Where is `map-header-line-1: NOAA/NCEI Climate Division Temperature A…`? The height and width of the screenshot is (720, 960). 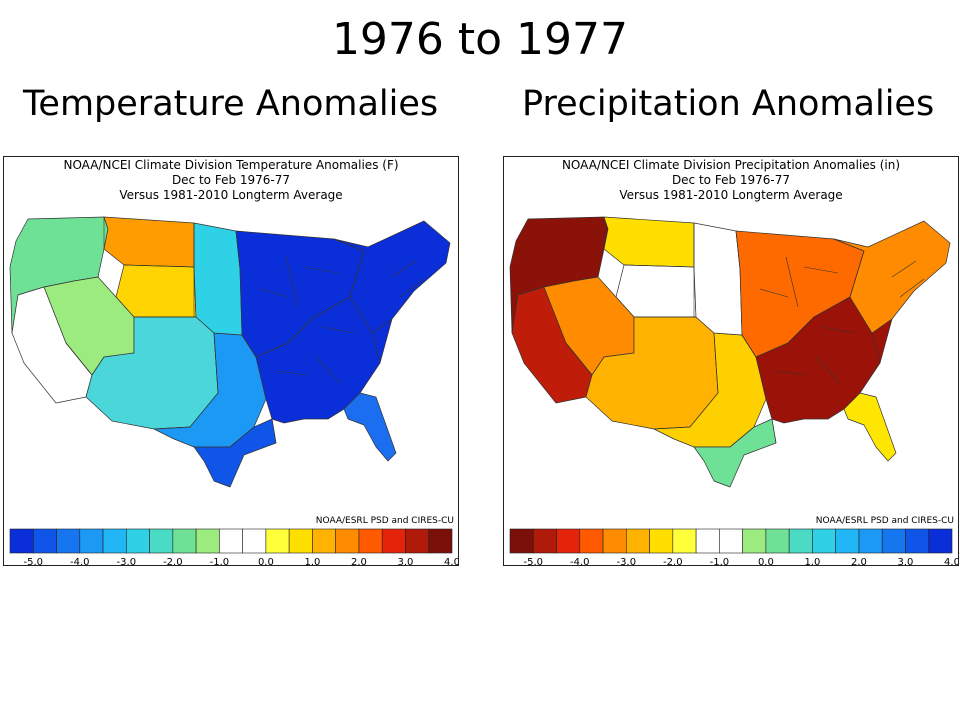
map-header-line-1: NOAA/NCEI Climate Division Temperature A… is located at coordinates (230, 165).